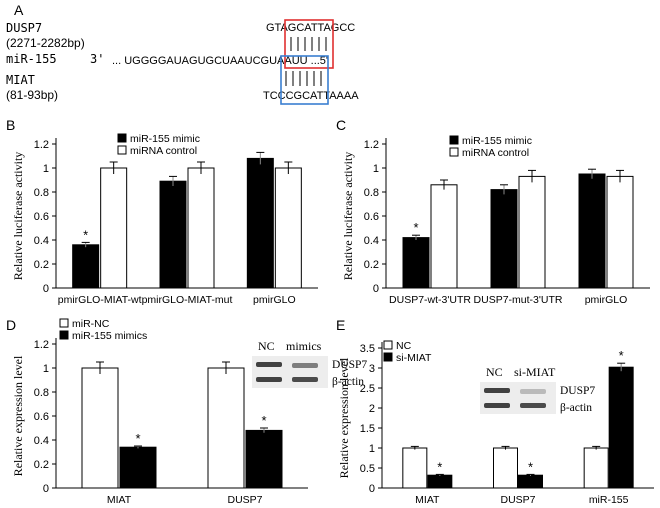  I want to click on blot-band-label: β-actin, so click(348, 382).